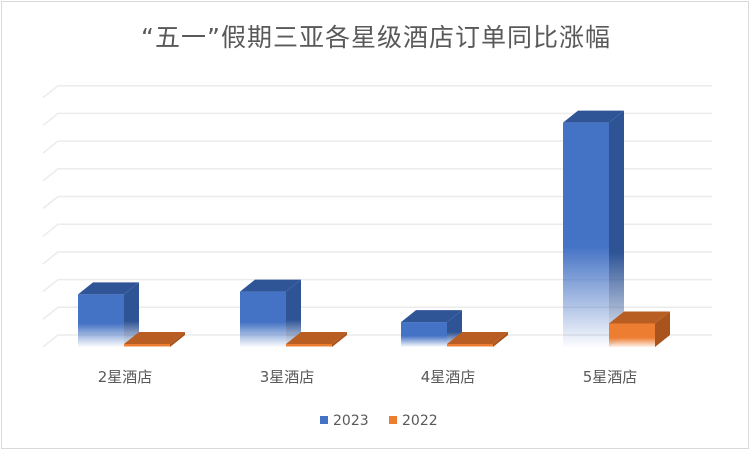 The image size is (752, 452). Describe the element at coordinates (351, 421) in the screenshot. I see `legend-label: 2023` at that location.